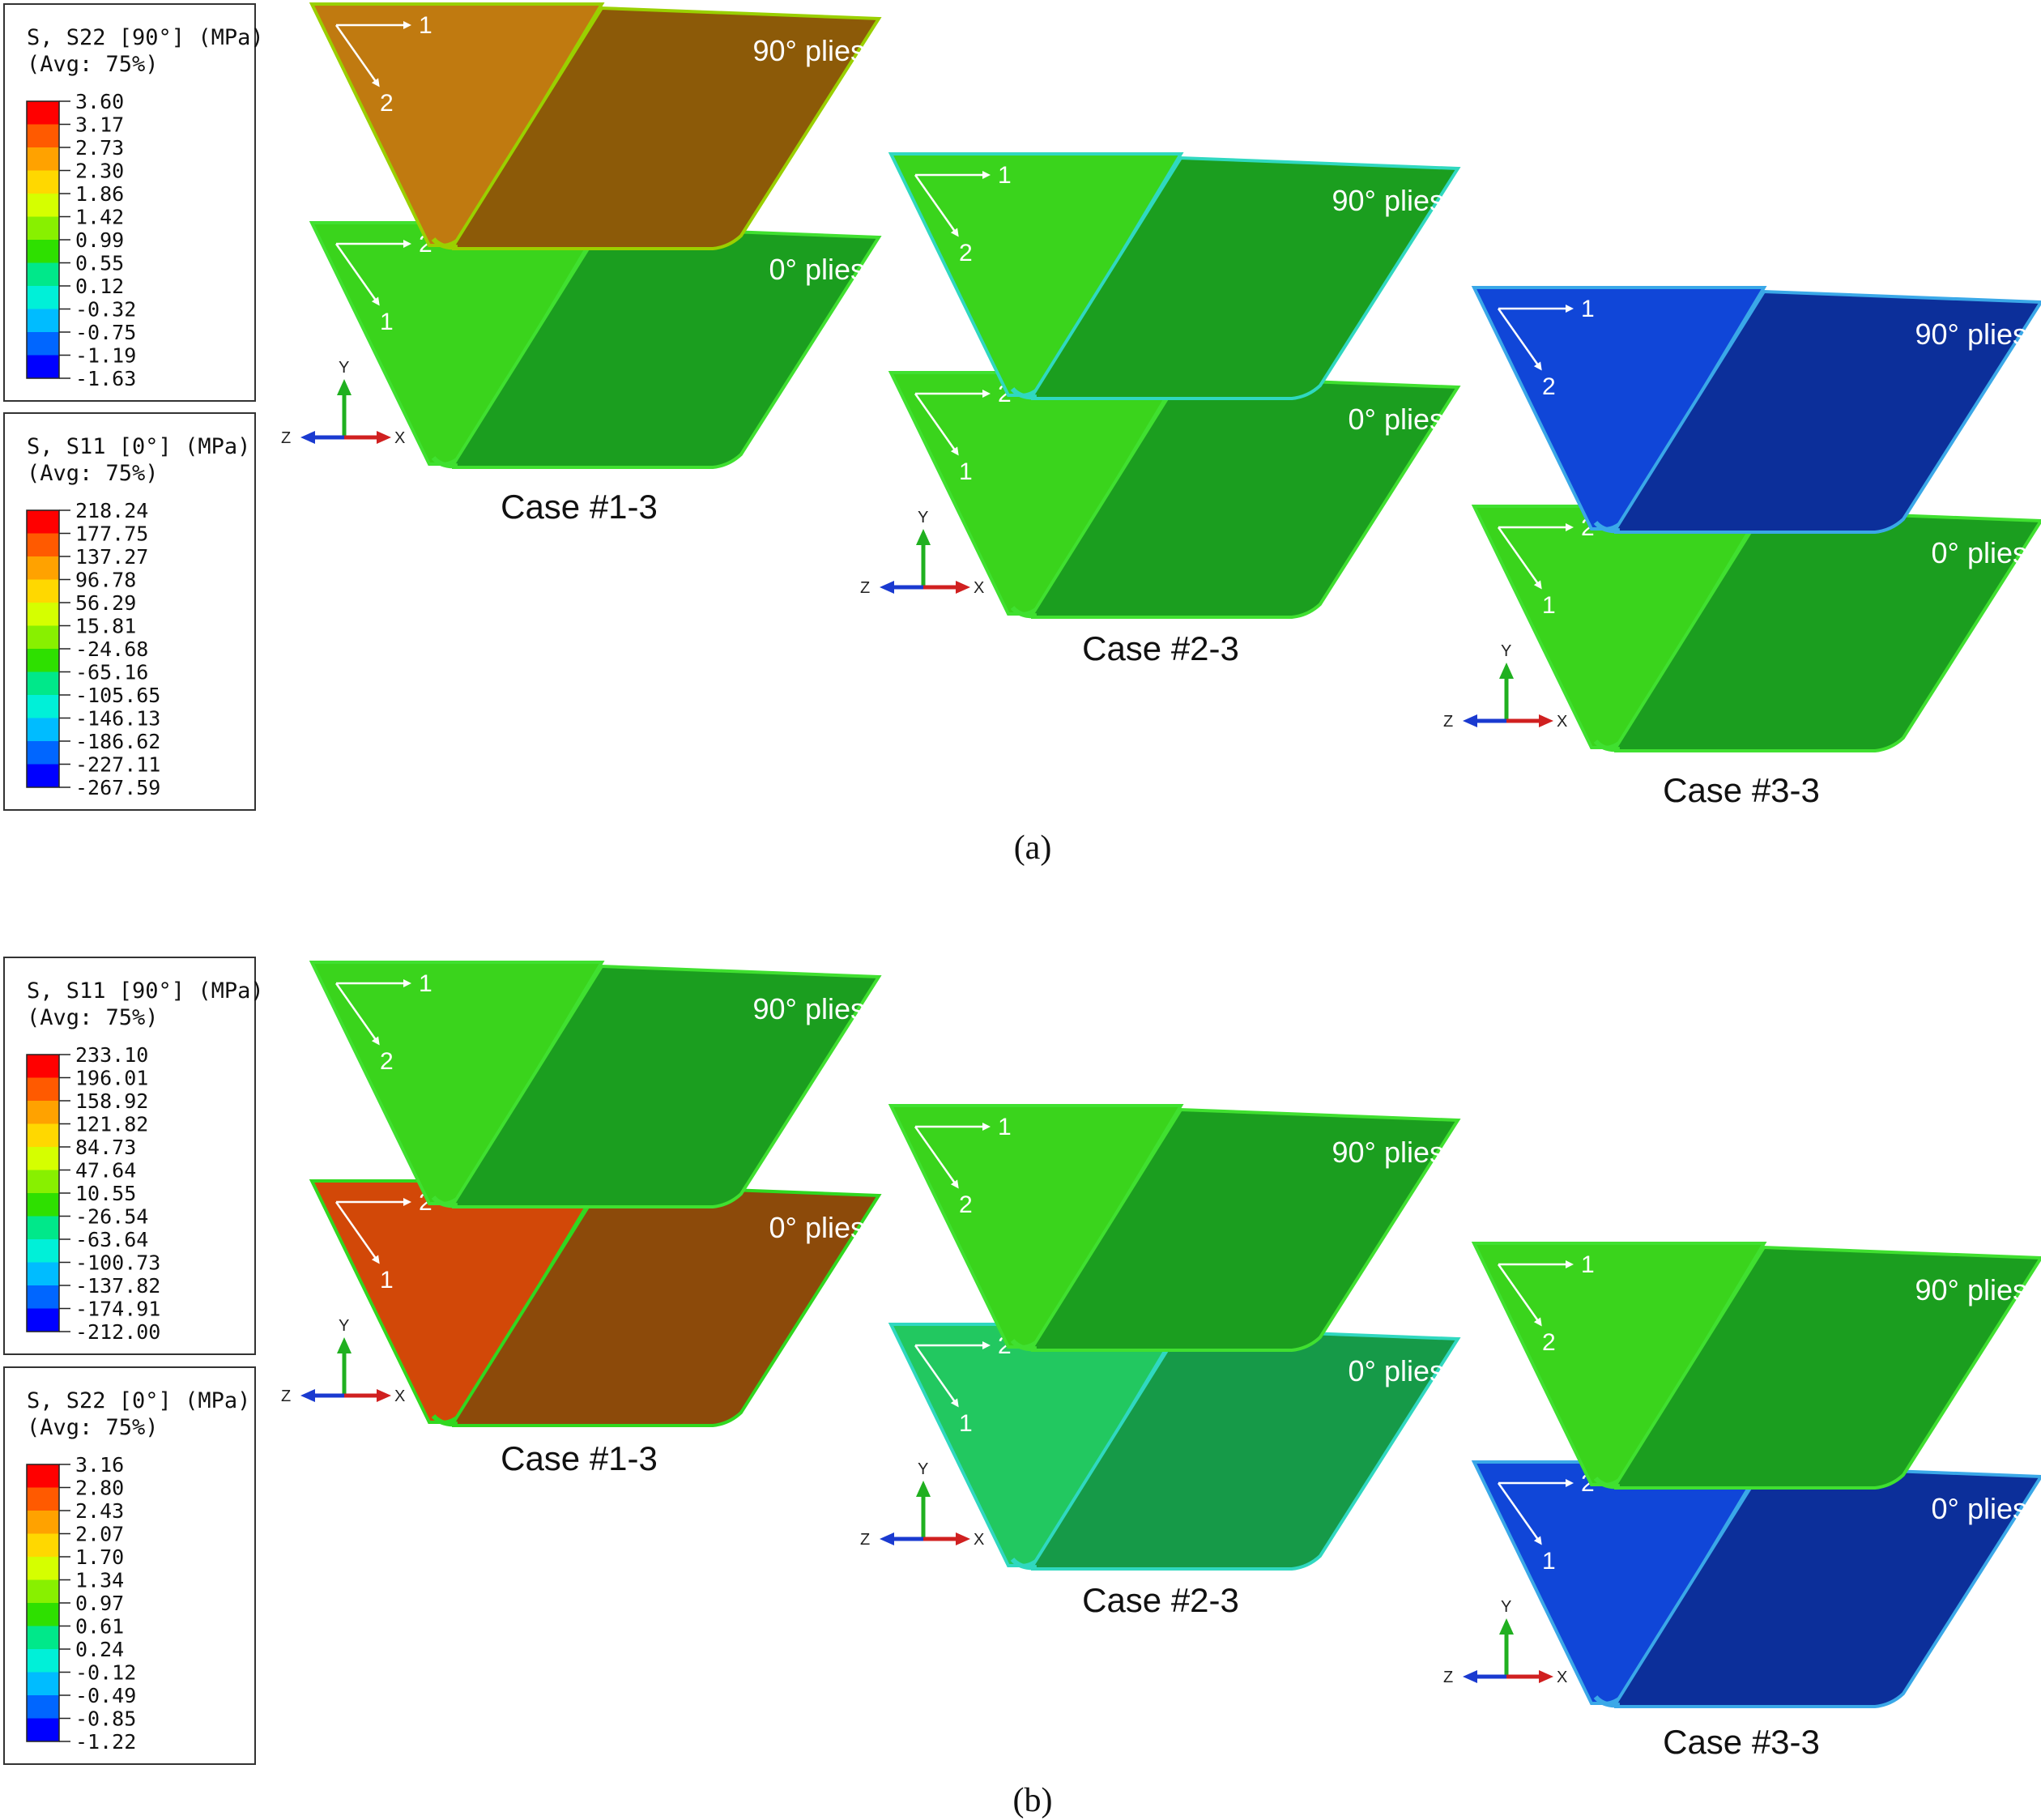  Describe the element at coordinates (118, 1263) in the screenshot. I see `legend-value: -100.73` at that location.